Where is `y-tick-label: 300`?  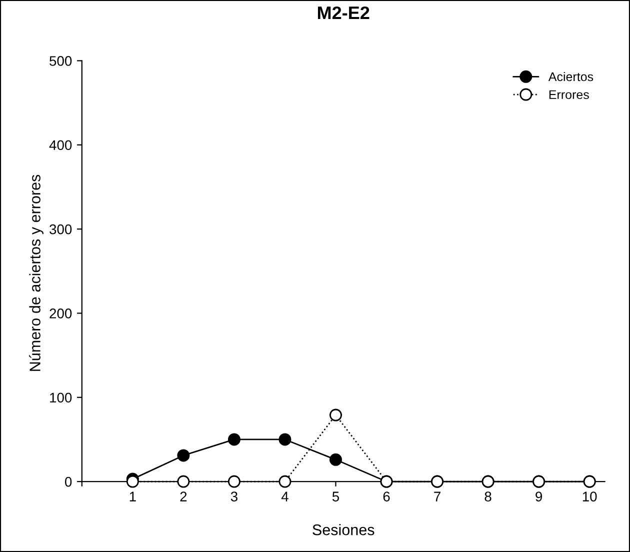 y-tick-label: 300 is located at coordinates (61, 229).